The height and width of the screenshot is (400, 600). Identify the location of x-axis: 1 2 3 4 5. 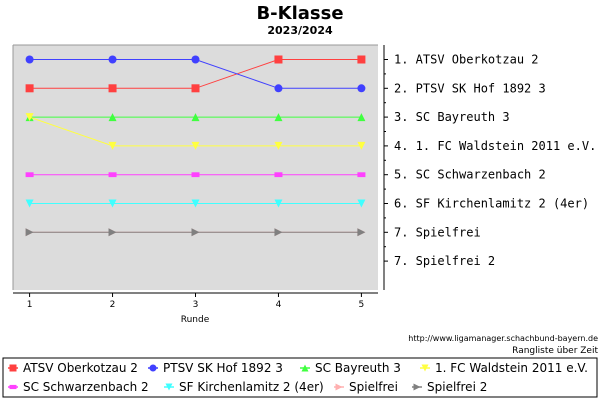
(195, 301).